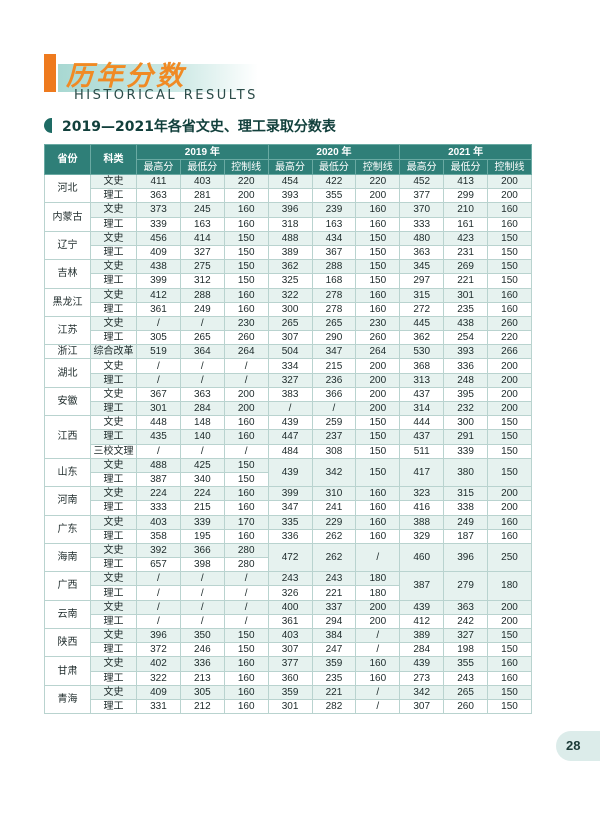  I want to click on score-cell: 504, so click(290, 352).